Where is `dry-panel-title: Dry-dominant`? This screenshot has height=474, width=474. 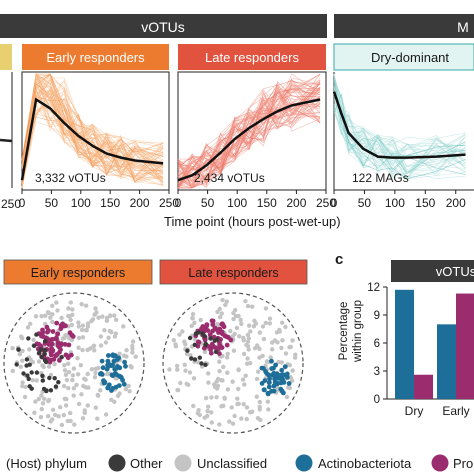
dry-panel-title: Dry-dominant is located at coordinates (410, 57).